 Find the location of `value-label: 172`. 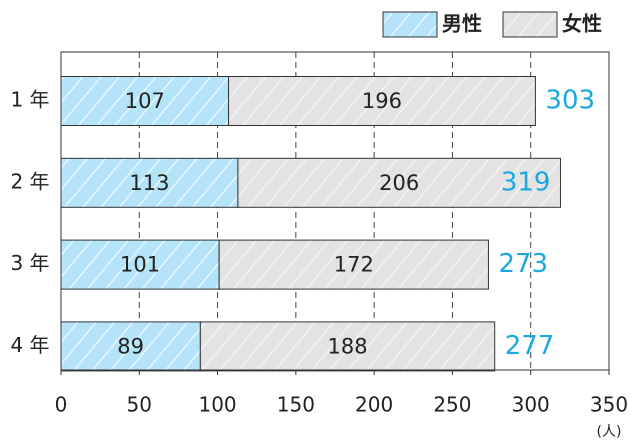

value-label: 172 is located at coordinates (354, 265).